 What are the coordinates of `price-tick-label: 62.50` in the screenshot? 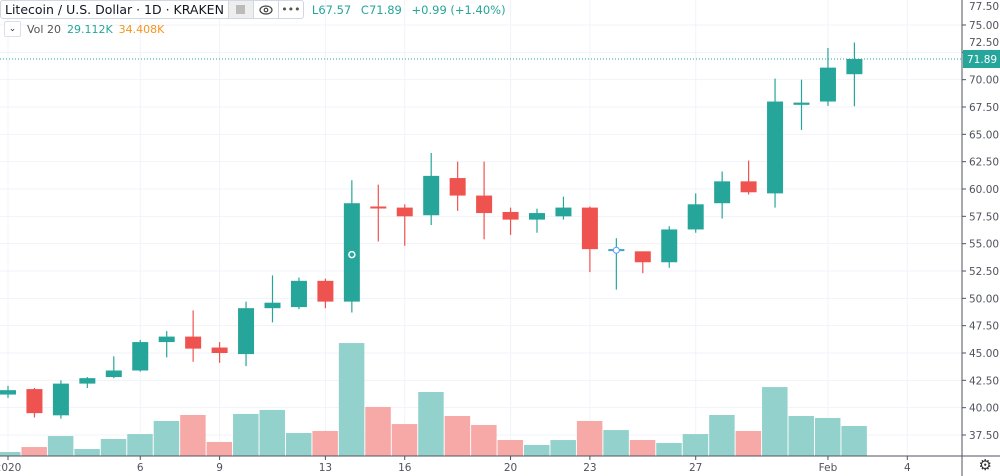 It's located at (984, 163).